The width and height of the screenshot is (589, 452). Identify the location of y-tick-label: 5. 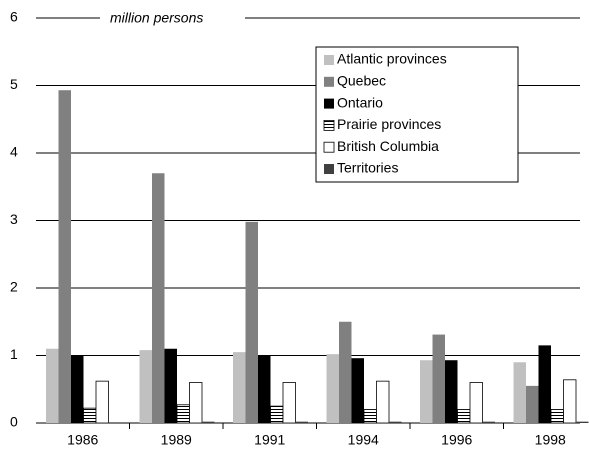
(14, 84).